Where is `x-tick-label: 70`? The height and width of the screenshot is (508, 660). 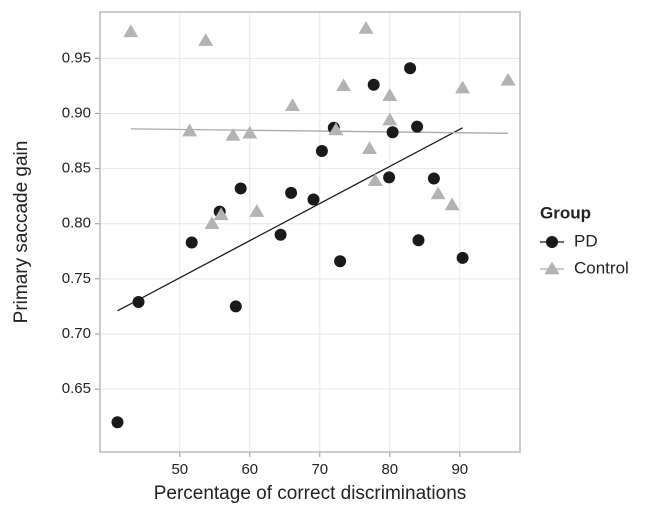 x-tick-label: 70 is located at coordinates (319, 469).